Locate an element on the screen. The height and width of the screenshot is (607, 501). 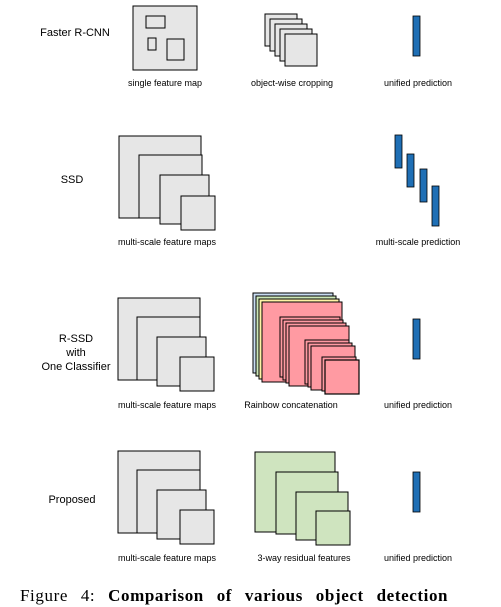
row-label-faster-rcnn: Faster R-CNN is located at coordinates (75, 33).